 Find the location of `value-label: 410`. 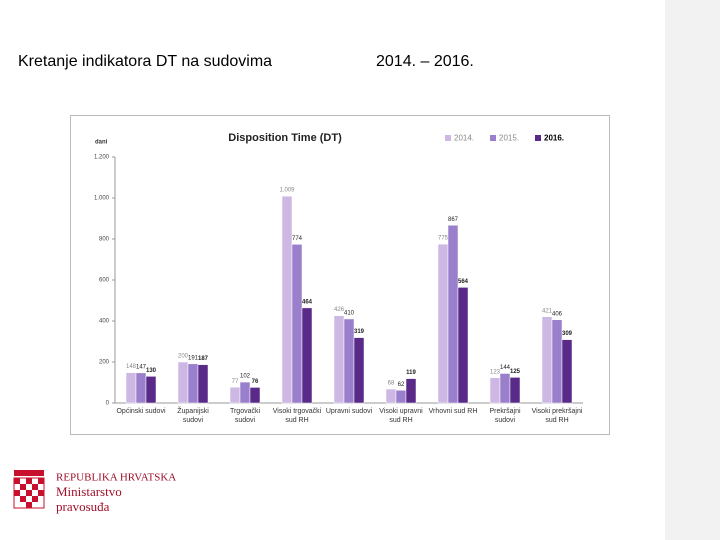

value-label: 410 is located at coordinates (349, 314).